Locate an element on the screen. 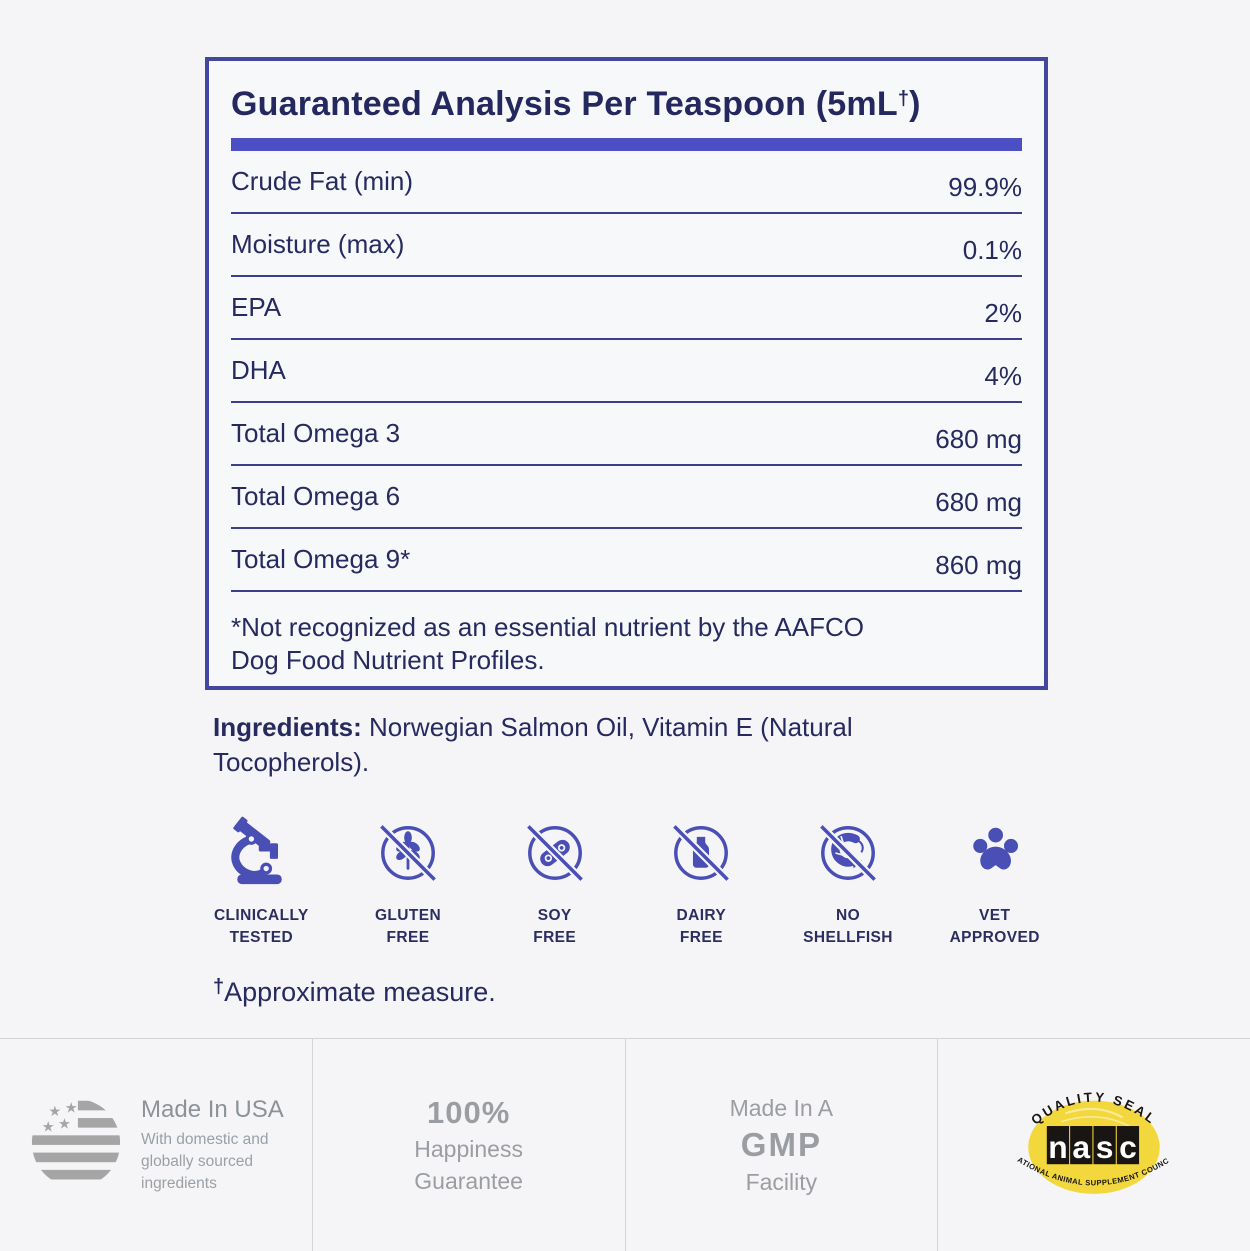 The height and width of the screenshot is (1251, 1250). nasc-letter: s is located at coordinates (1105, 1146).